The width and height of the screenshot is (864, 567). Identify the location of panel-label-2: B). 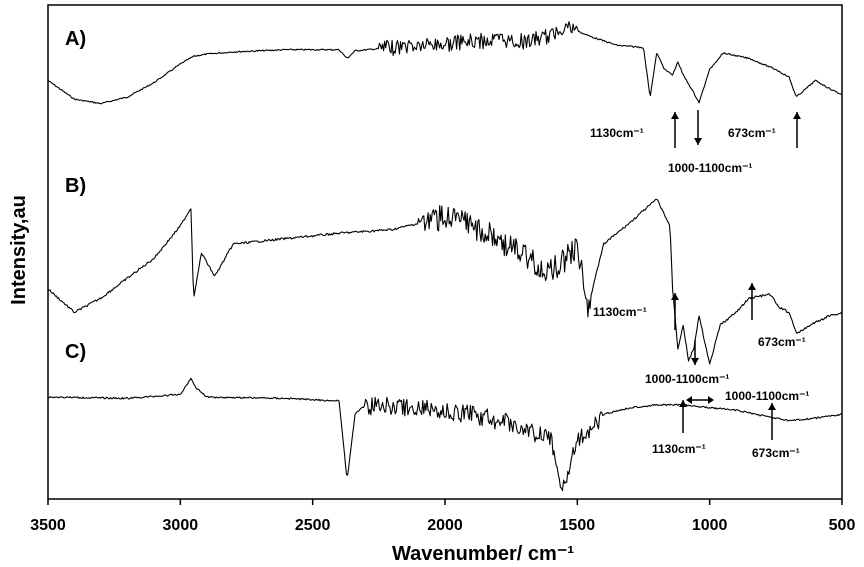
(75, 186).